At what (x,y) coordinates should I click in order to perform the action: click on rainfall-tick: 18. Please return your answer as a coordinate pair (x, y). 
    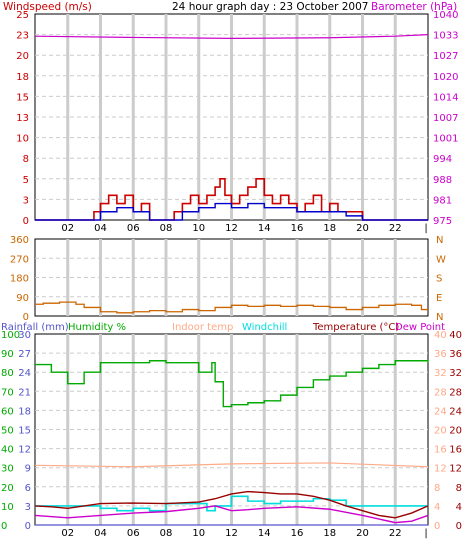
    Looking at the image, I should click on (24, 411).